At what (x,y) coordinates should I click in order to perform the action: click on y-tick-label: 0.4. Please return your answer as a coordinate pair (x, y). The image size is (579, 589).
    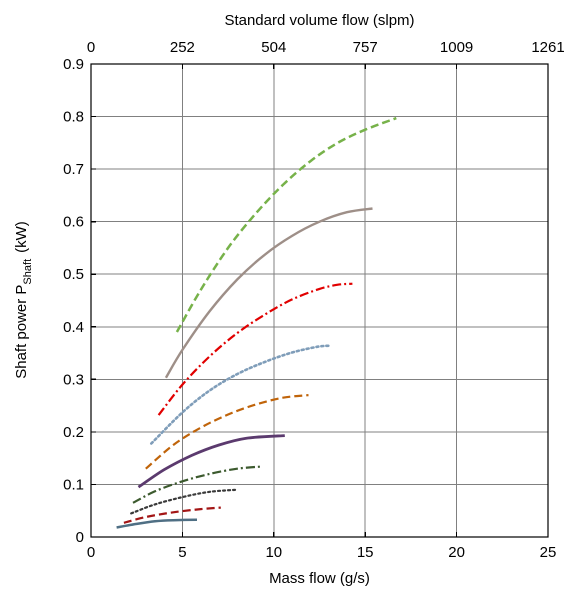
    Looking at the image, I should click on (73, 327).